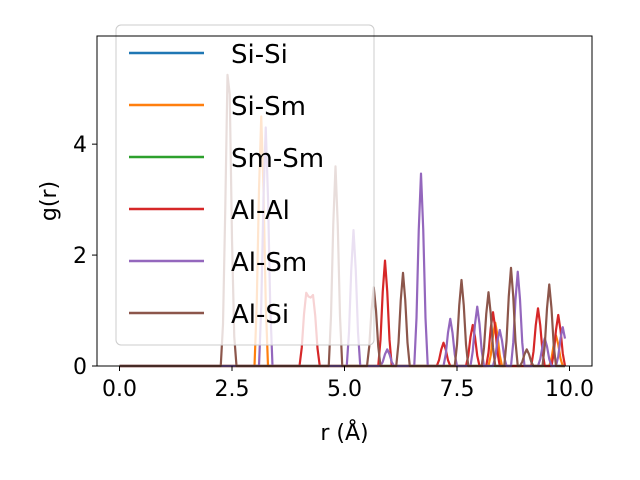 This screenshot has height=480, width=640. What do you see at coordinates (344, 432) in the screenshot?
I see `x-axis-label: r (Å)` at bounding box center [344, 432].